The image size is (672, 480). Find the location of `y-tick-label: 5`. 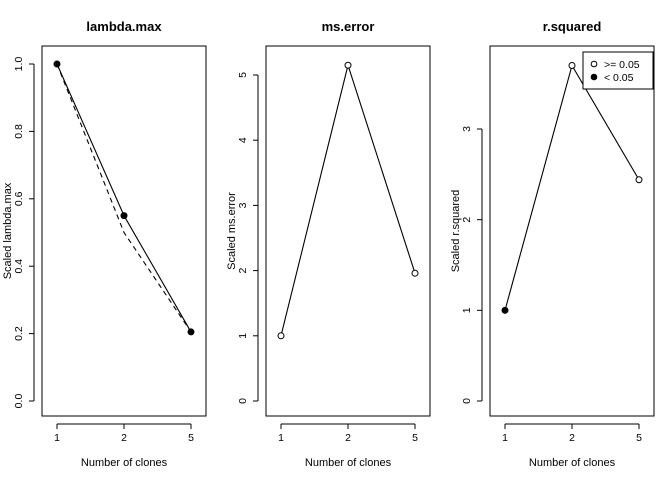

y-tick-label: 5 is located at coordinates (243, 75).